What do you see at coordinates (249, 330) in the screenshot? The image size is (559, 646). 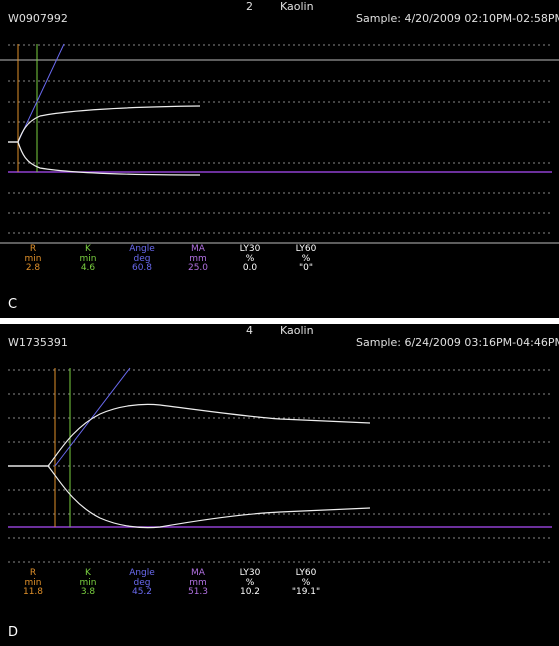 I see `channel-number: 4` at bounding box center [249, 330].